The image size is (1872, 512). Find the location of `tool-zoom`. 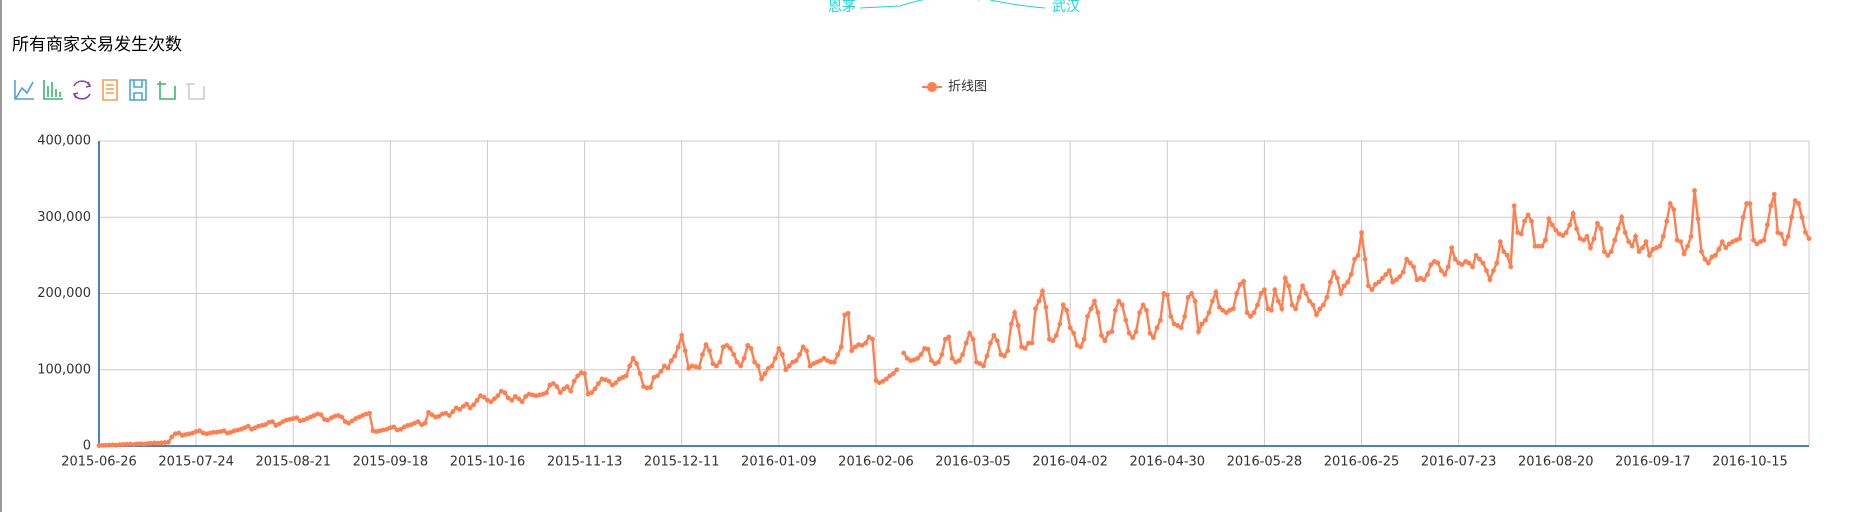

tool-zoom is located at coordinates (166, 90).